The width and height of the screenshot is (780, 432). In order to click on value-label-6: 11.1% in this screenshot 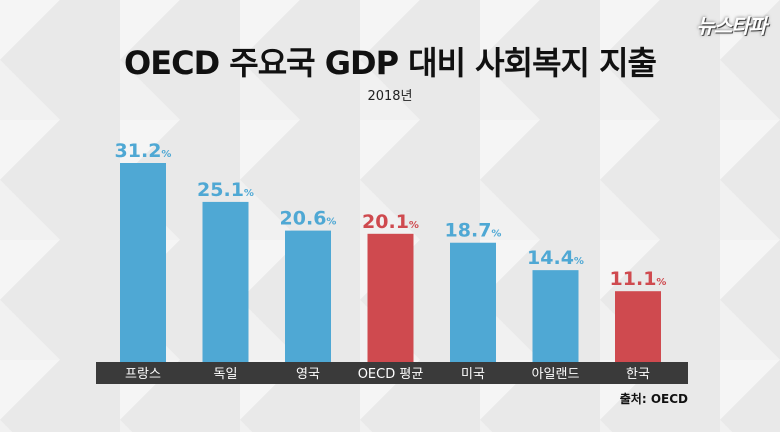, I will do `click(638, 279)`.